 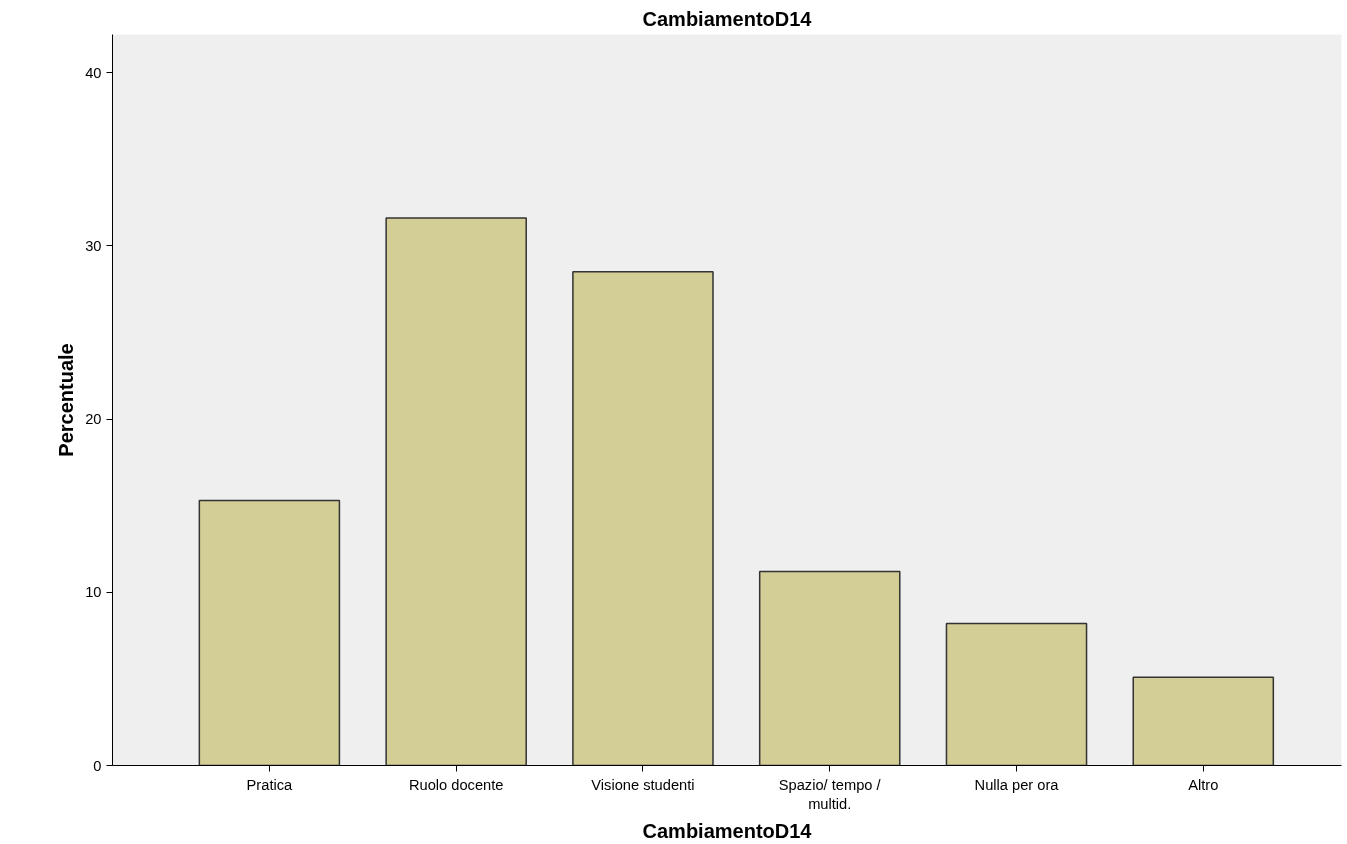 What do you see at coordinates (1203, 784) in the screenshot?
I see `x-tick-label: Altro` at bounding box center [1203, 784].